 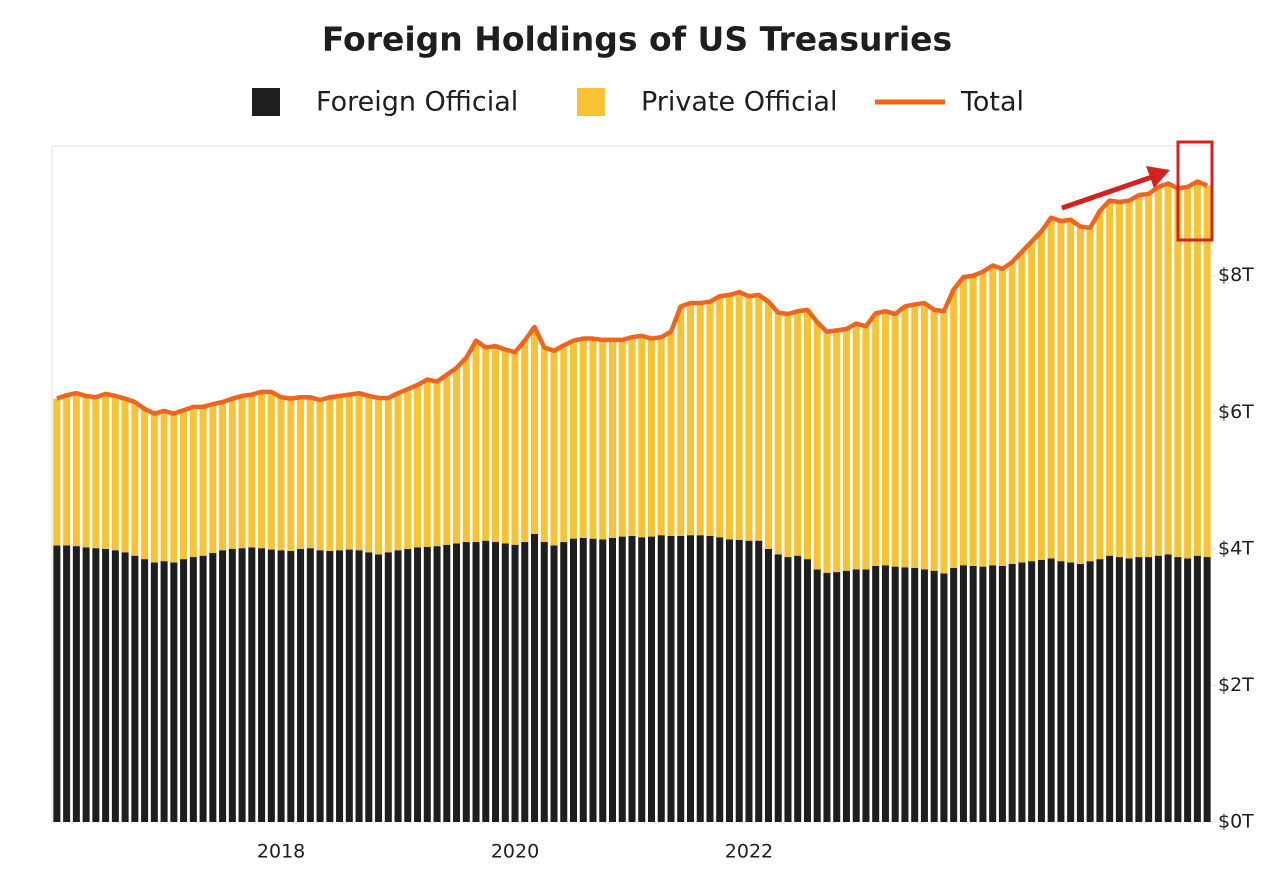 I want to click on y-tick-label: $6T, so click(x=1236, y=412).